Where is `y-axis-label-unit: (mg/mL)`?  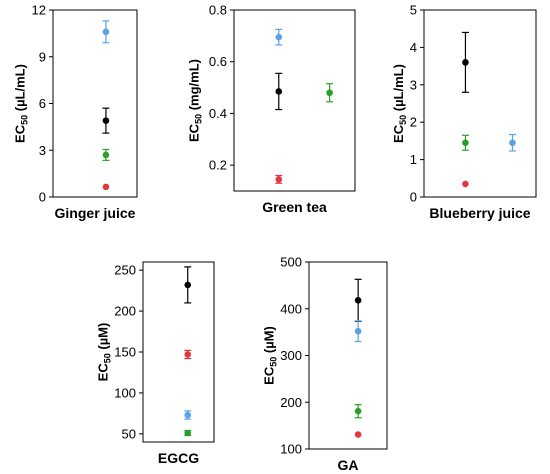
y-axis-label-unit: (mg/mL) is located at coordinates (193, 86).